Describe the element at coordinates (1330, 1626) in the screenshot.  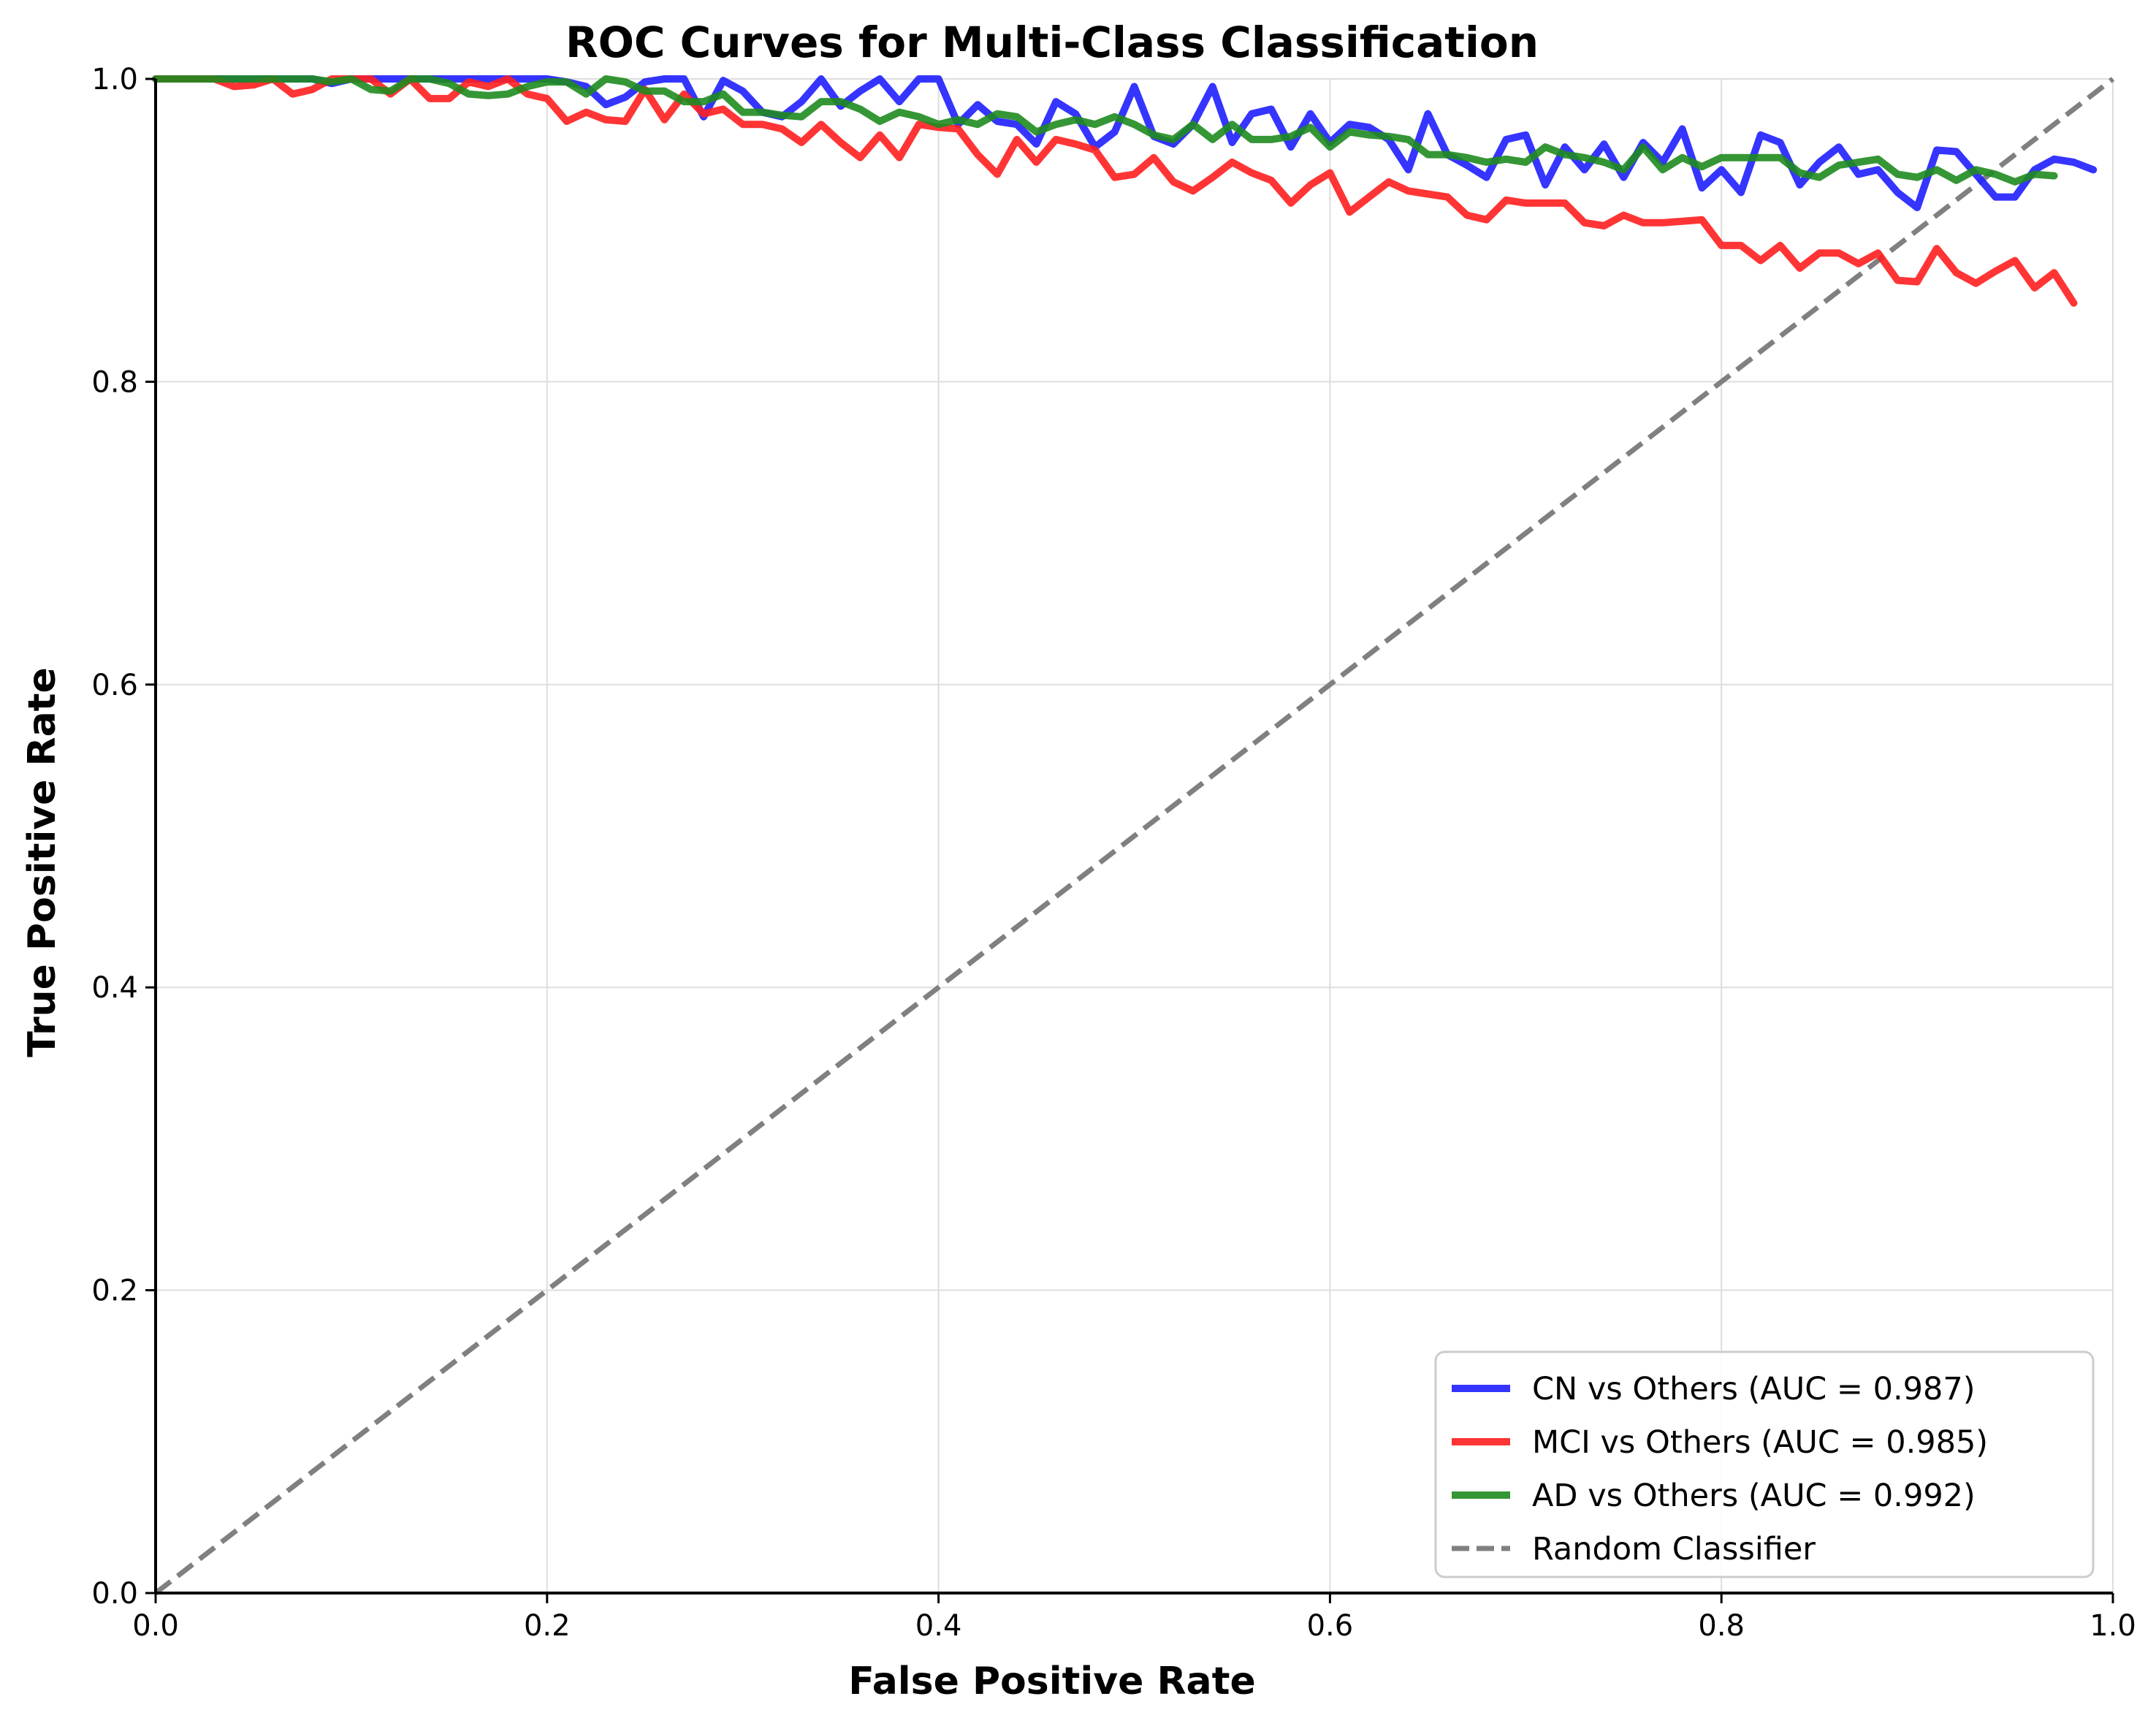
I see `x-tick-label: 0.6` at that location.